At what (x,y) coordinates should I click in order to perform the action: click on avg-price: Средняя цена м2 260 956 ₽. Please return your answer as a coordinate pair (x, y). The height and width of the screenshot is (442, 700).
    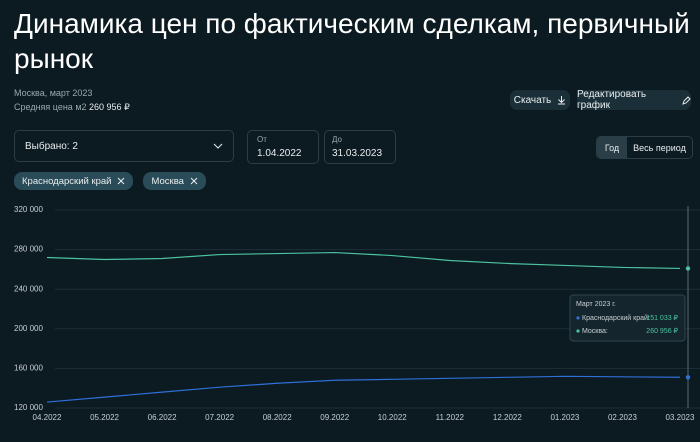
    Looking at the image, I should click on (72, 107).